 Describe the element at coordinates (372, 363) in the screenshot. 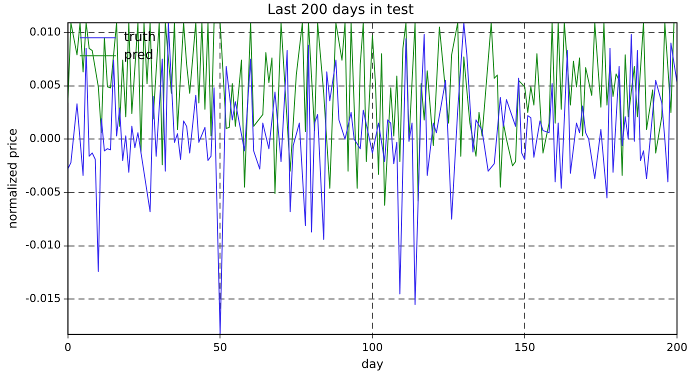

I see `x-axis-title: day` at that location.